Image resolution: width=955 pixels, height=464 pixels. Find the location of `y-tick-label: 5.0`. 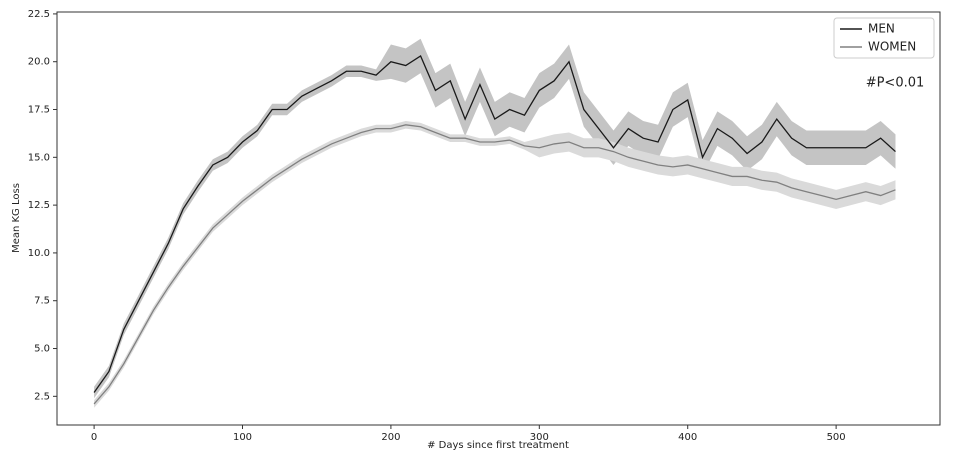

y-tick-label: 5.0 is located at coordinates (42, 349).